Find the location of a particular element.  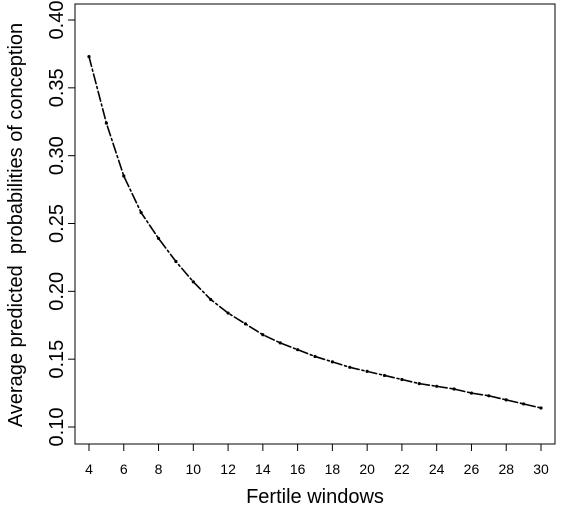

x-tick-label: 30 is located at coordinates (541, 469).